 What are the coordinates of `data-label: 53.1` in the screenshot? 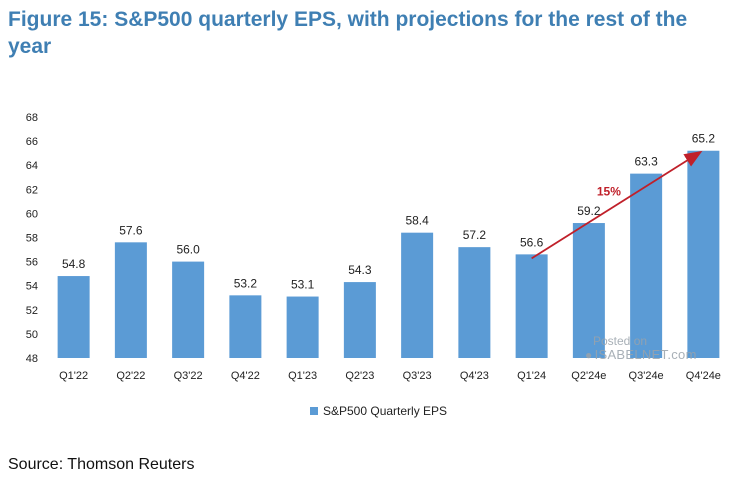 It's located at (303, 285).